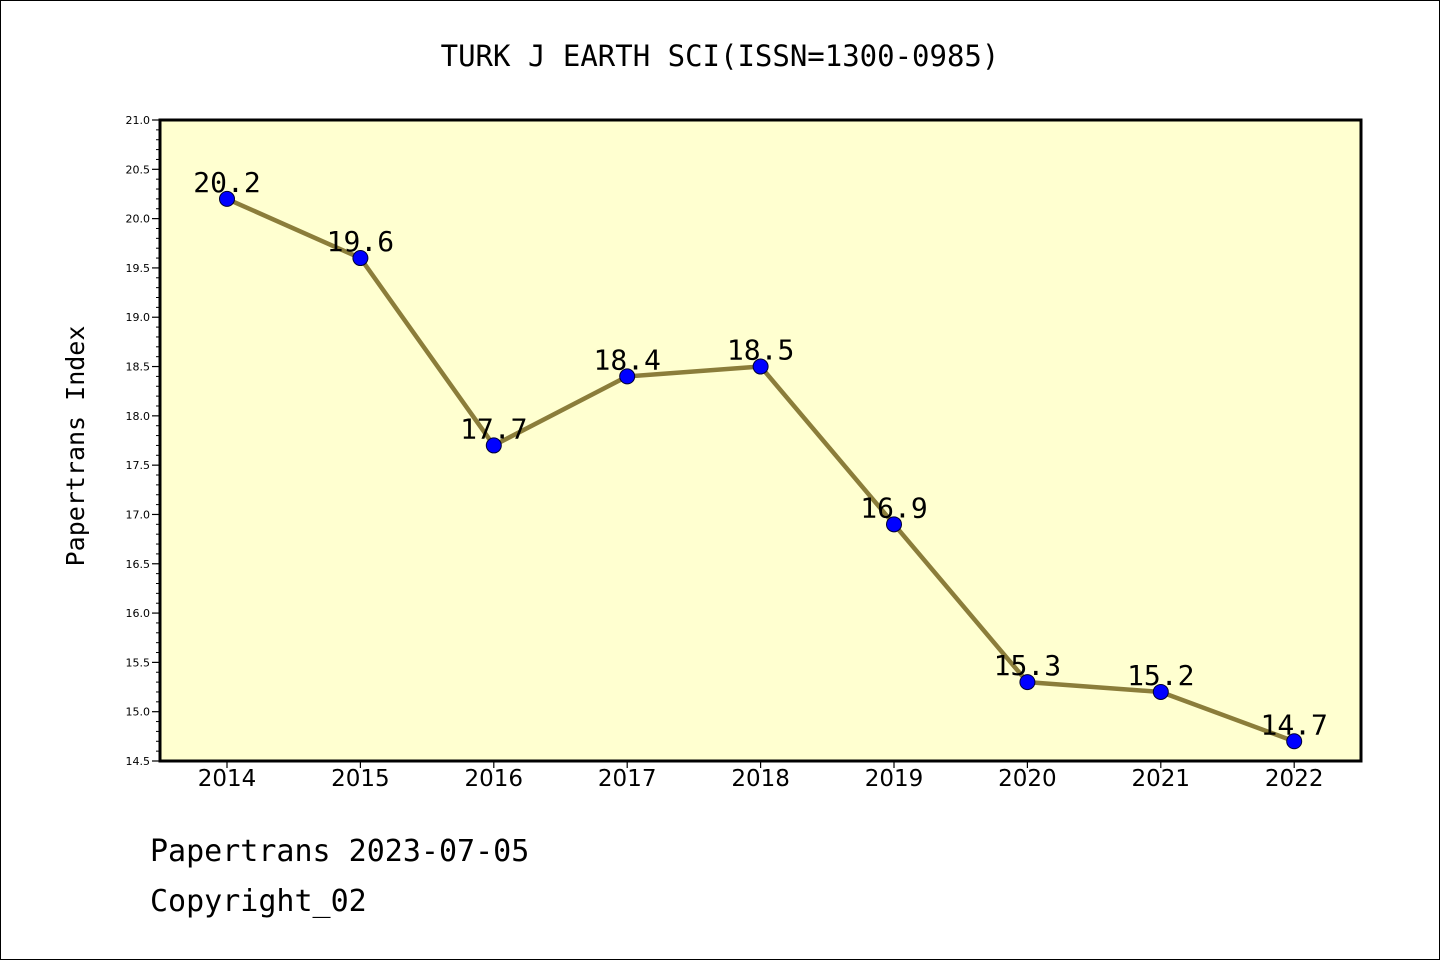 The height and width of the screenshot is (960, 1440). Describe the element at coordinates (226, 182) in the screenshot. I see `data-label: 20.2` at that location.